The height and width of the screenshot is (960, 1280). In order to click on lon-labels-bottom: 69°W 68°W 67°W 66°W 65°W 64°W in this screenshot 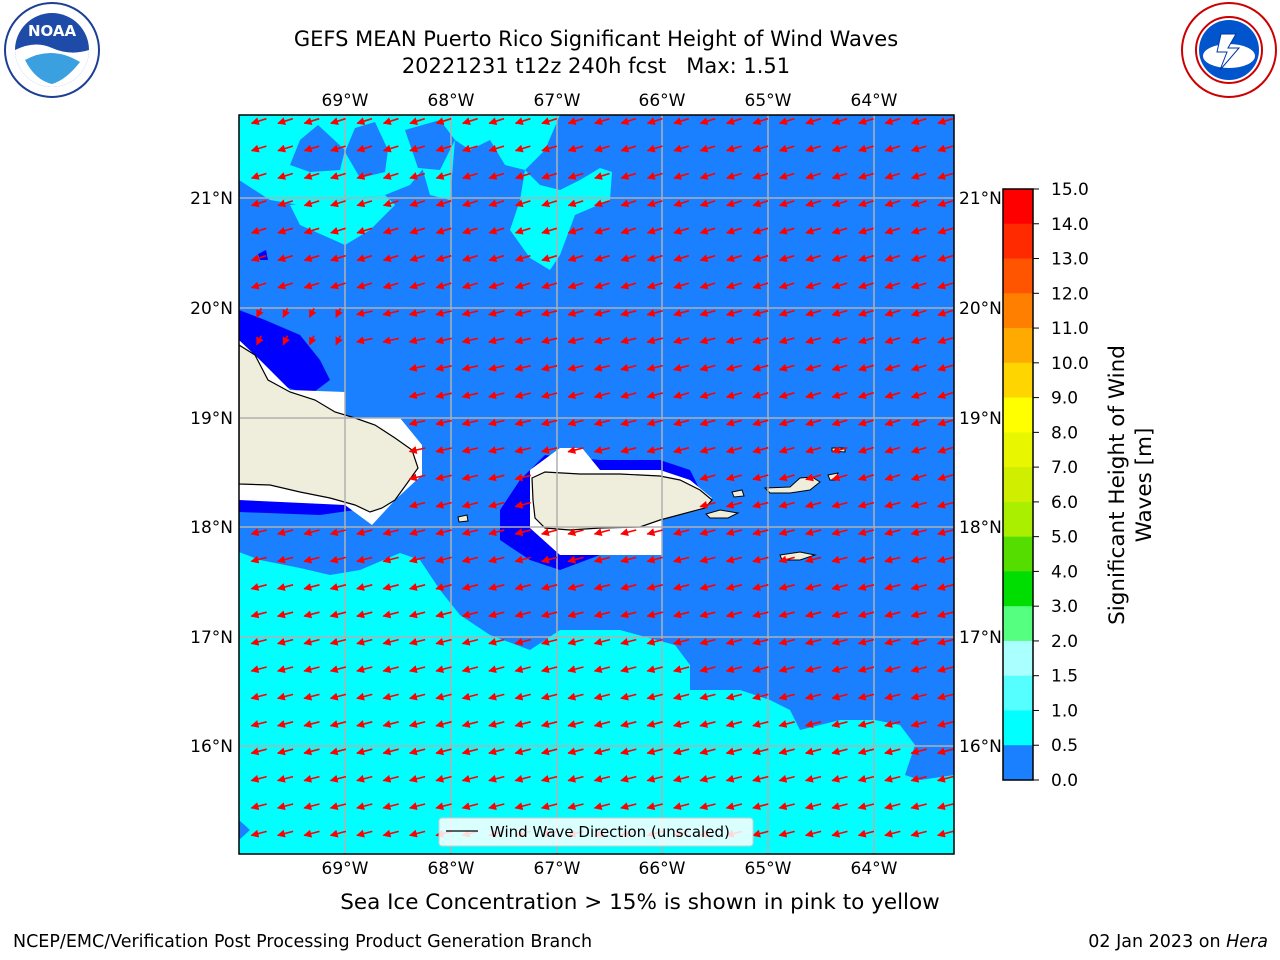, I will do `click(610, 869)`.